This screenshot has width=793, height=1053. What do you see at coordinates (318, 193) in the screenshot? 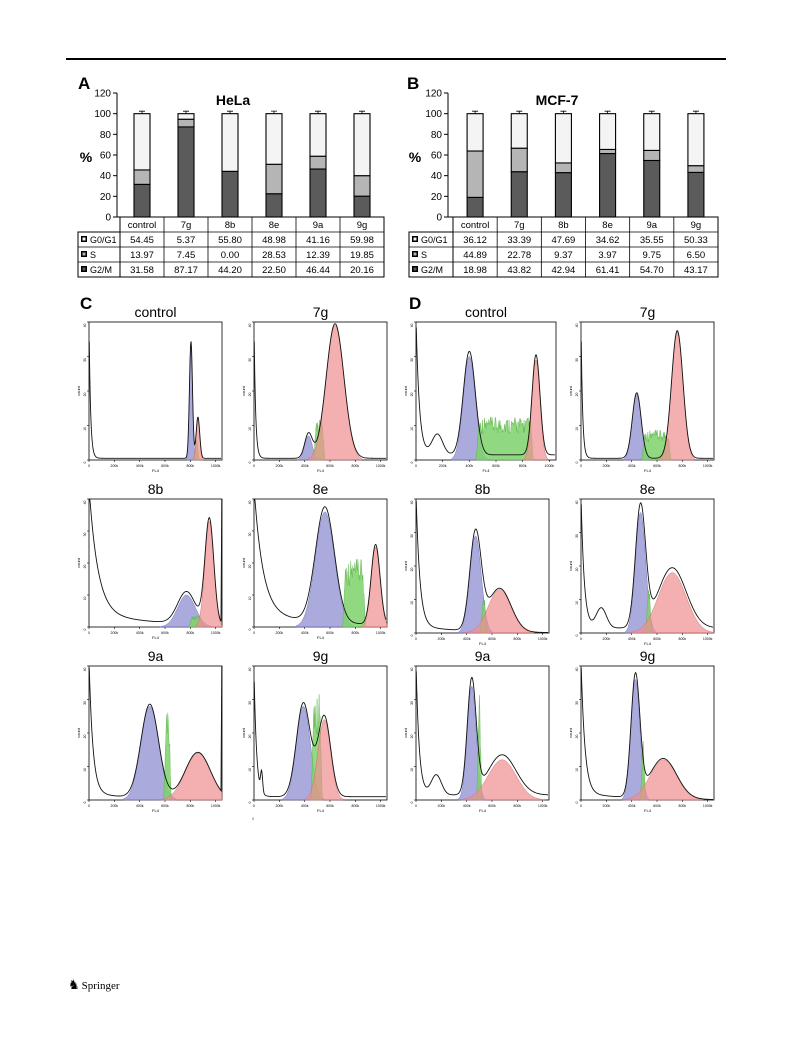
I see `hela-bar-G2M-9a` at bounding box center [318, 193].